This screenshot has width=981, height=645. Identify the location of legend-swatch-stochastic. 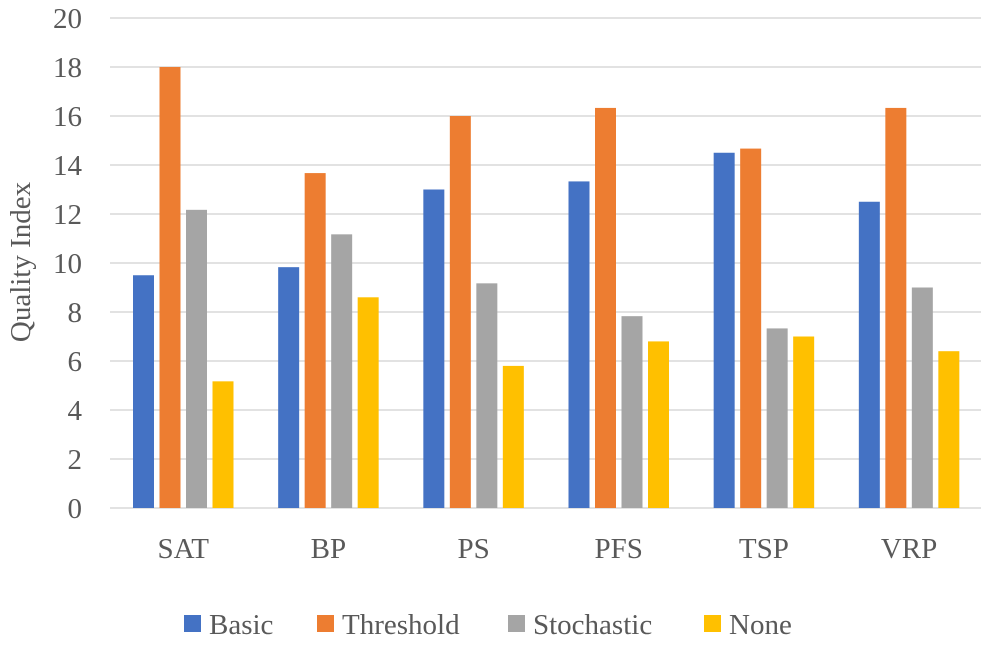
(516, 623).